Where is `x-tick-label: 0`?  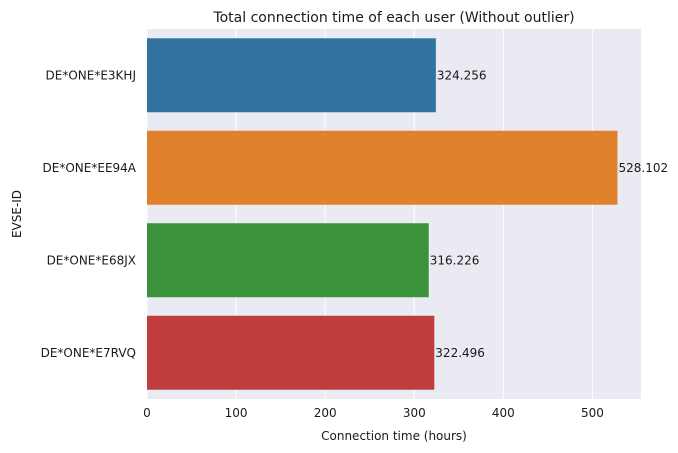 x-tick-label: 0 is located at coordinates (147, 413).